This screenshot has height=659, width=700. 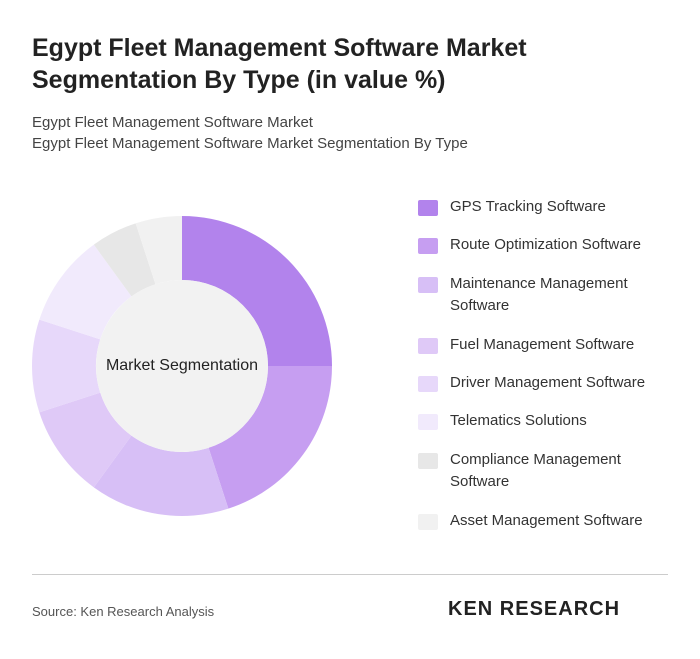 I want to click on legend-label: GPS Tracking Software, so click(x=528, y=206).